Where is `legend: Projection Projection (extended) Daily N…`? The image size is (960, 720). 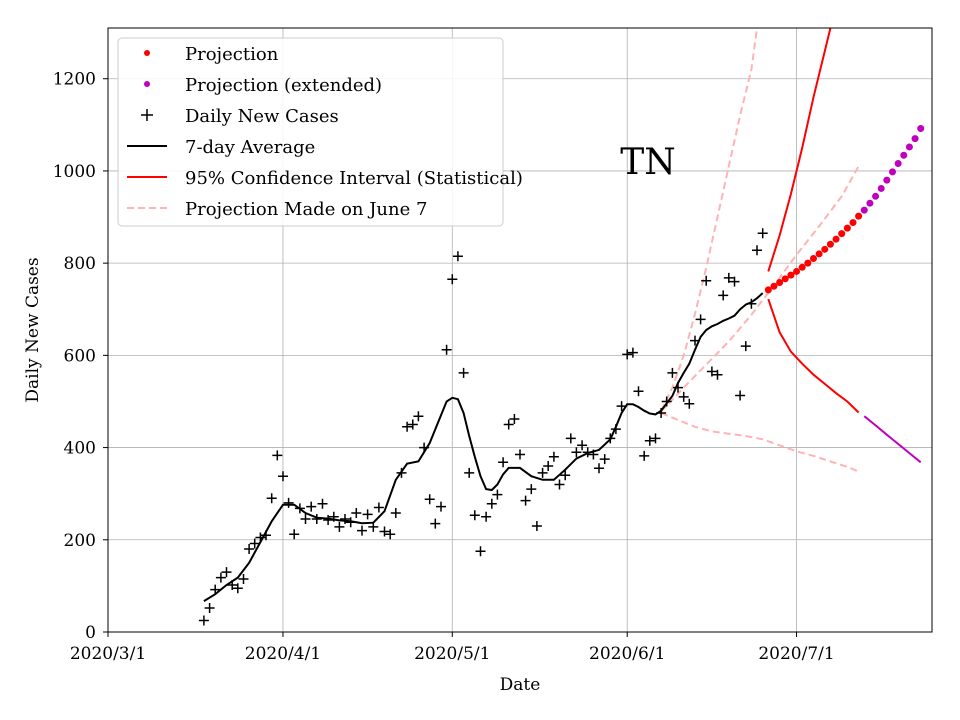 legend: Projection Projection (extended) Daily N… is located at coordinates (320, 132).